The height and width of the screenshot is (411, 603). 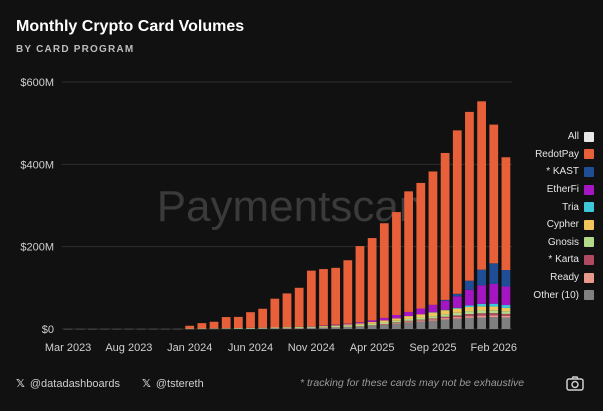 What do you see at coordinates (548, 295) in the screenshot?
I see `legend-item: Other (10)` at bounding box center [548, 295].